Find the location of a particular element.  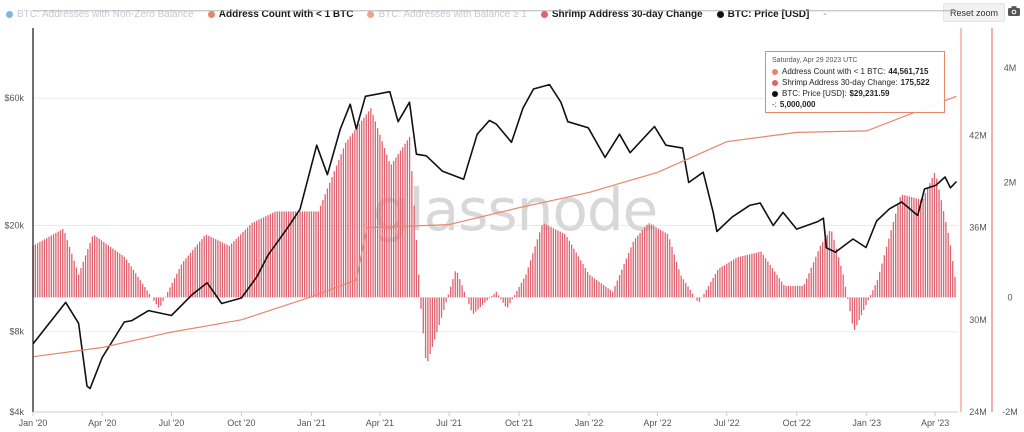

x-tick-label: Apr '21 is located at coordinates (380, 423).